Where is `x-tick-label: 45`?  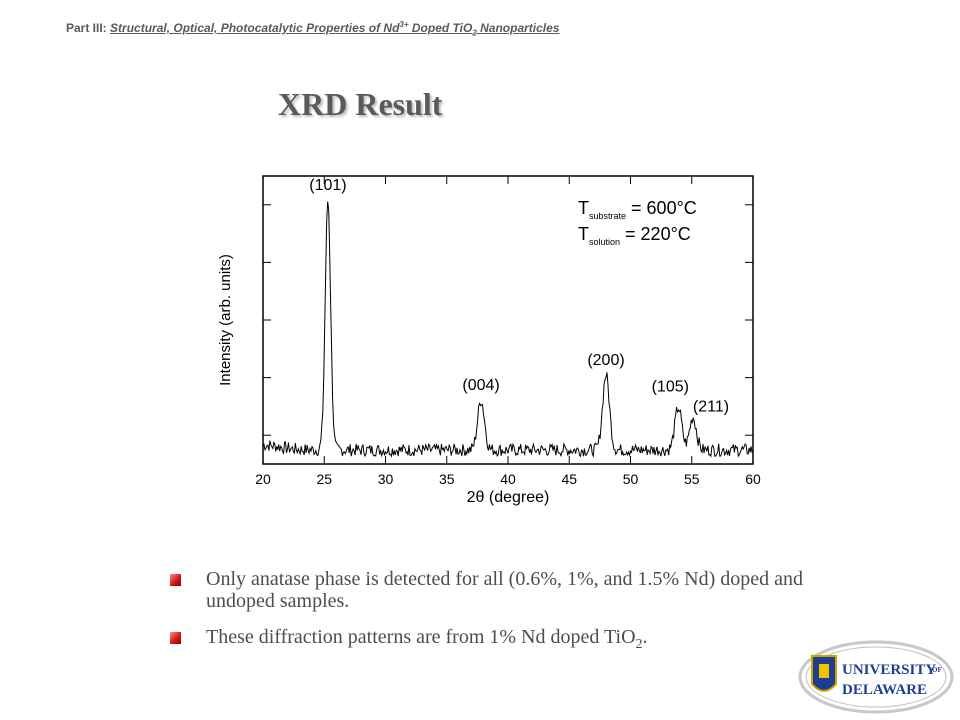 x-tick-label: 45 is located at coordinates (569, 479).